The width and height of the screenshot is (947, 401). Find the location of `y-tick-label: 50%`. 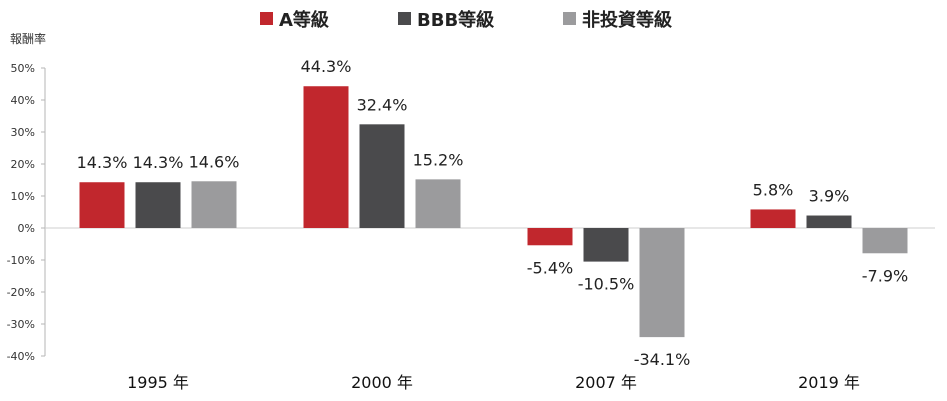

y-tick-label: 50% is located at coordinates (23, 68).